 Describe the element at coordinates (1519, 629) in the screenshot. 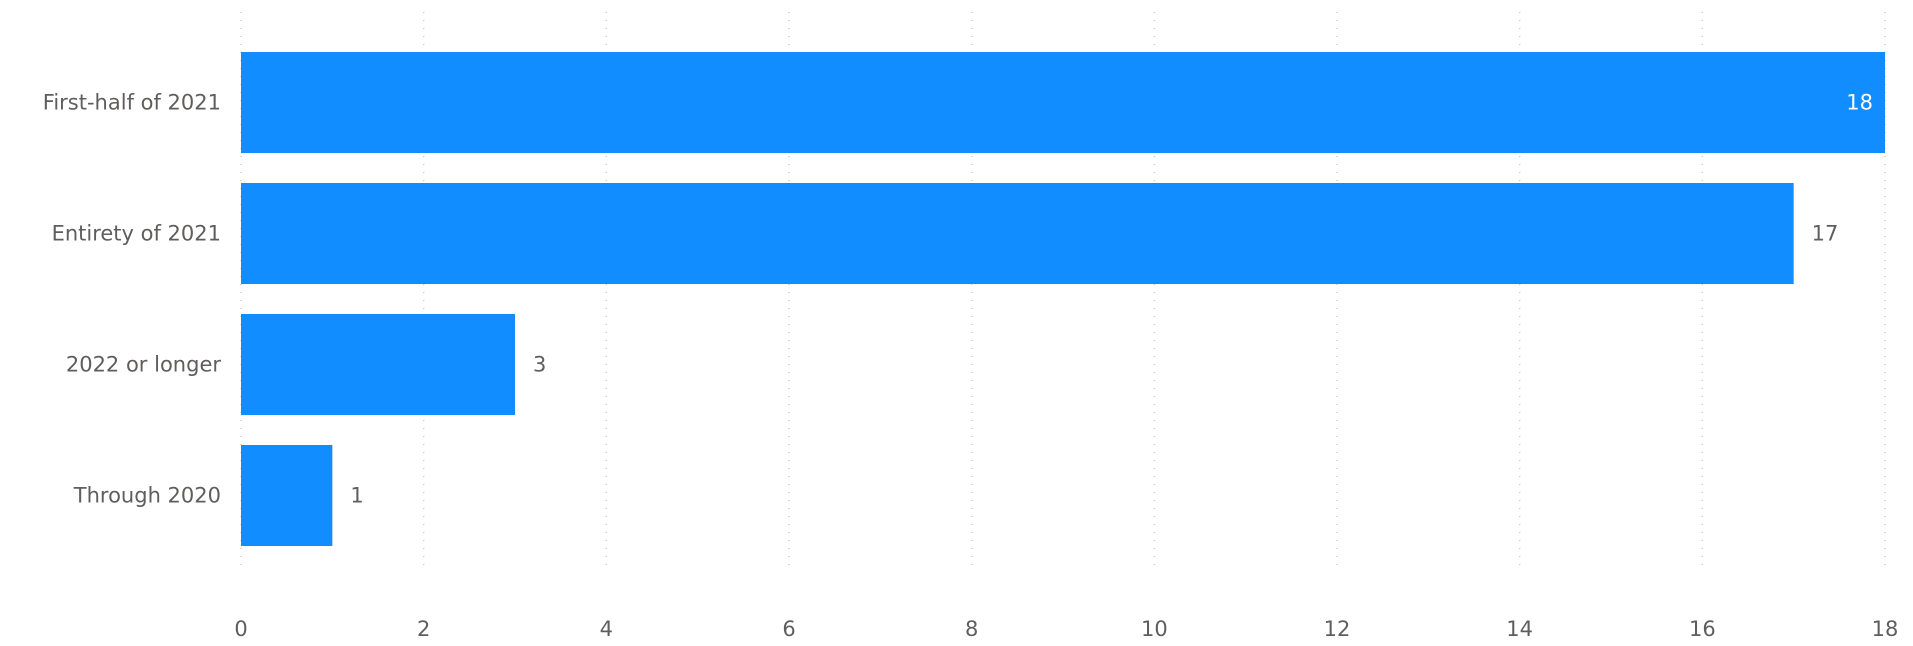

I see `x-tick-label: 14` at that location.